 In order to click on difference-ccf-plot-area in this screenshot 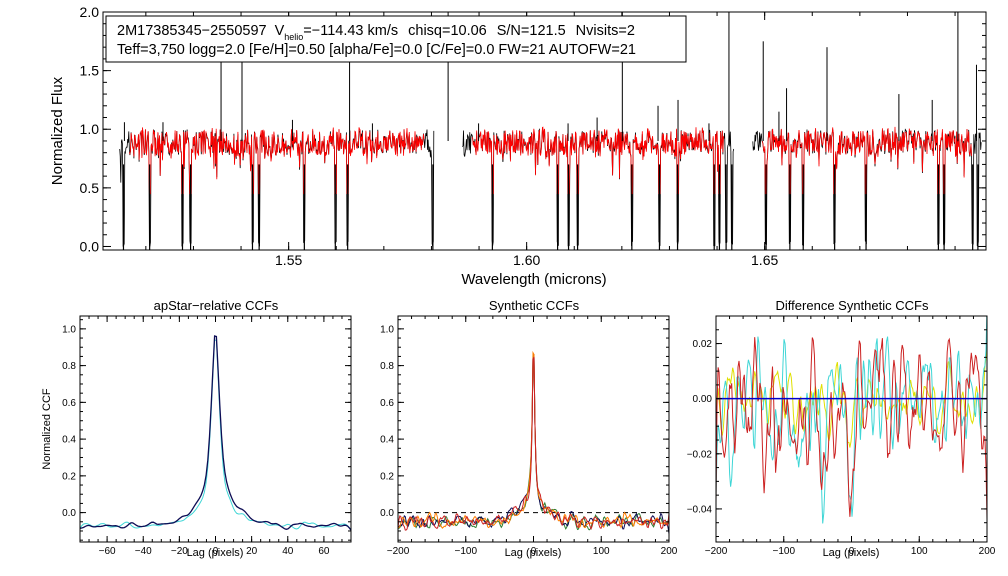, I will do `click(851, 420)`.